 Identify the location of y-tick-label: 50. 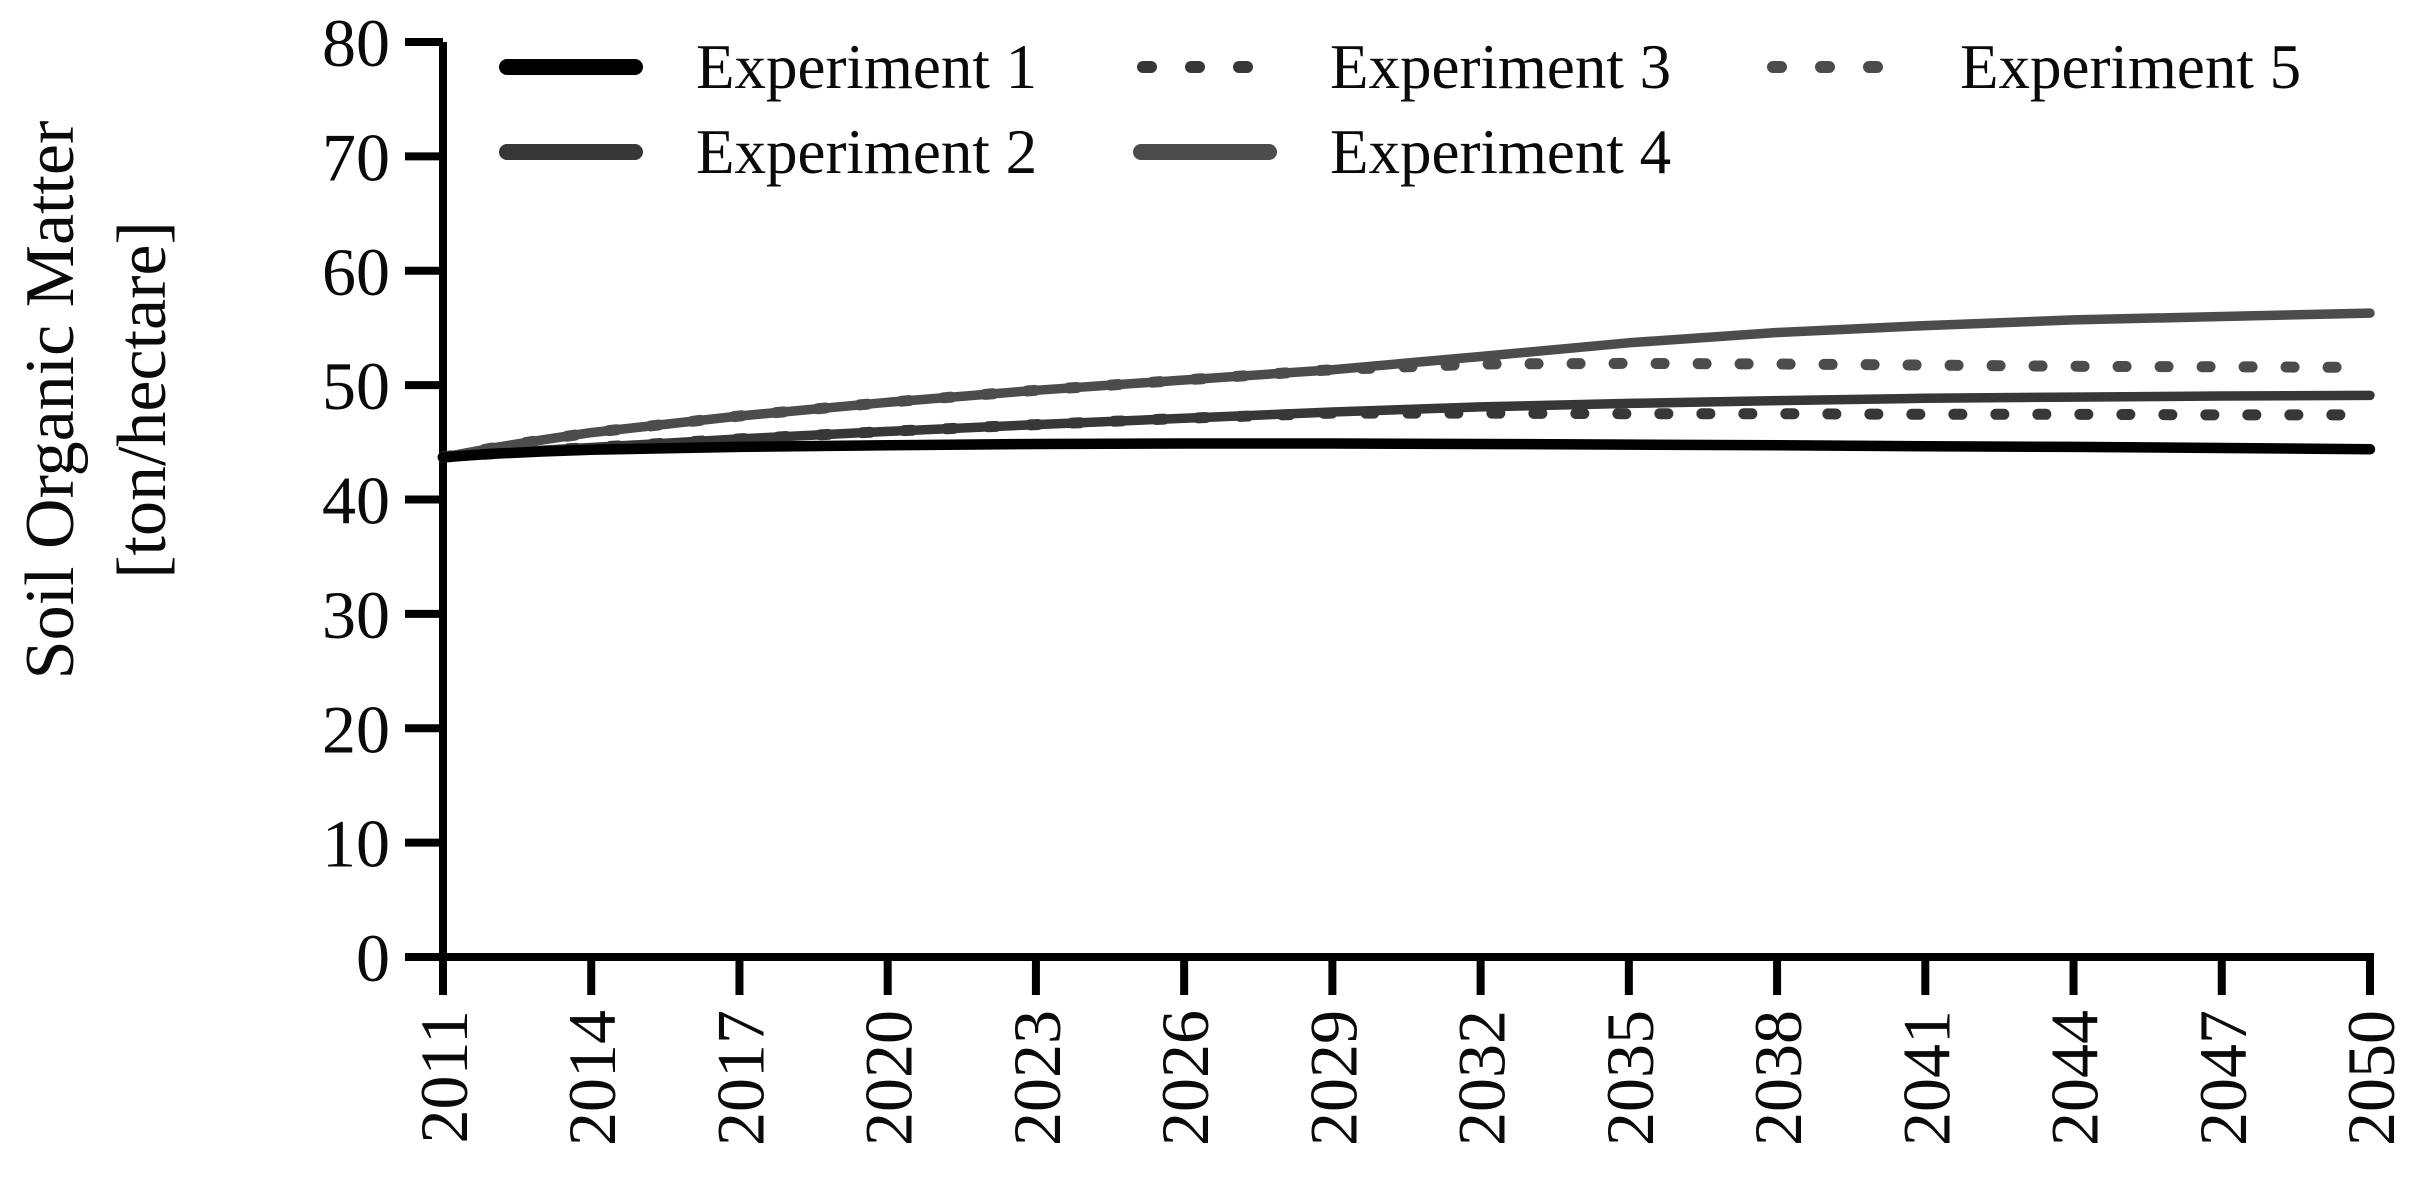
(356, 386).